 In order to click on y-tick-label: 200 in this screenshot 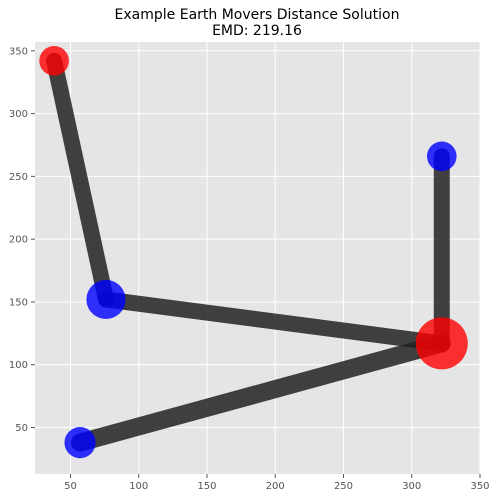, I will do `click(18, 240)`.